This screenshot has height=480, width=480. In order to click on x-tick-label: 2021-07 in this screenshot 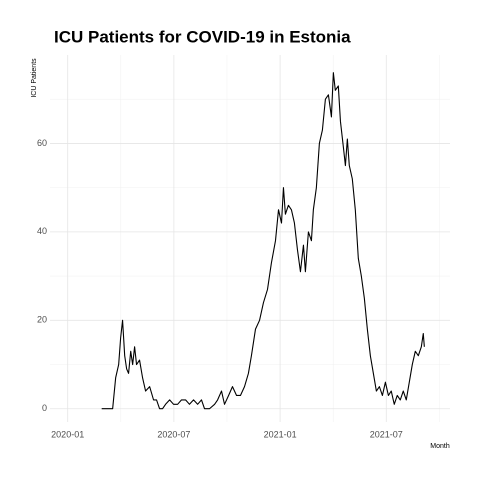, I will do `click(386, 434)`.